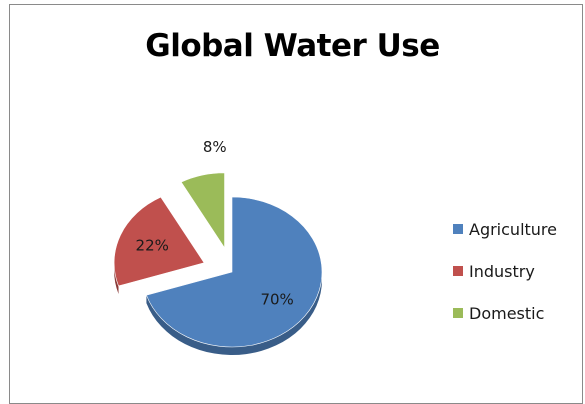 The width and height of the screenshot is (585, 404). What do you see at coordinates (458, 271) in the screenshot?
I see `legend-swatch-industry` at bounding box center [458, 271].